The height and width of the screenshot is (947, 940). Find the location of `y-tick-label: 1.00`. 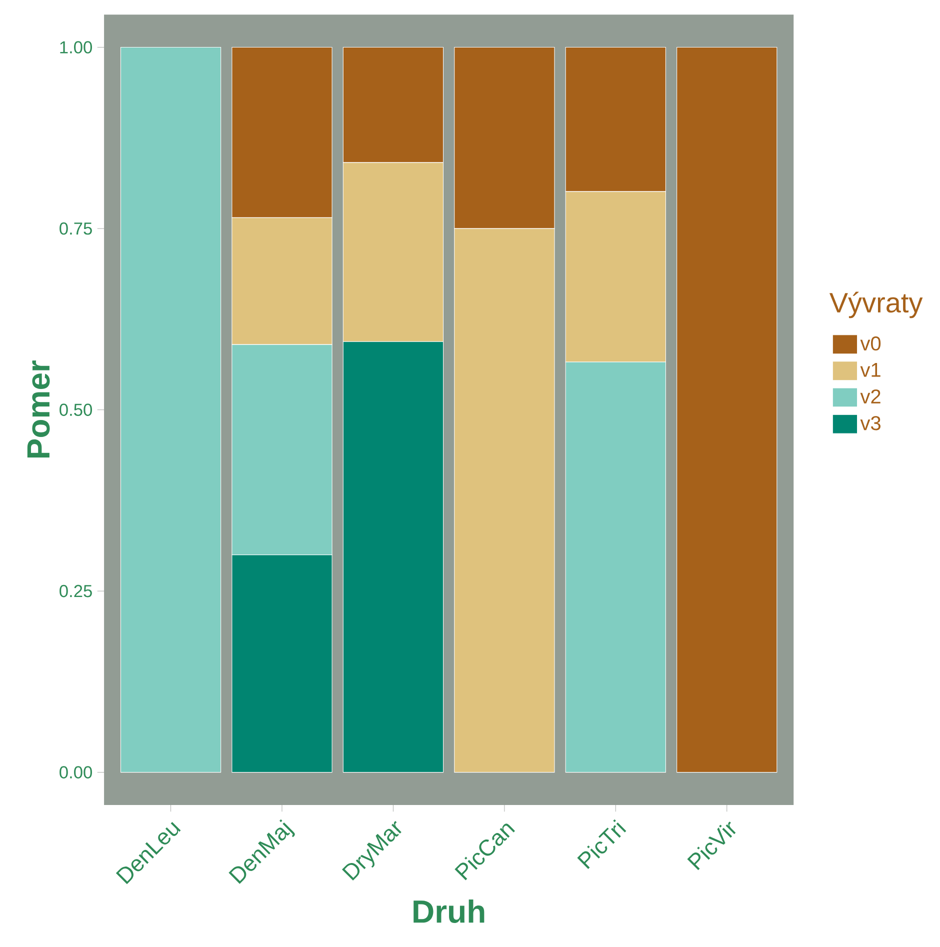

y-tick-label: 1.00 is located at coordinates (76, 47).